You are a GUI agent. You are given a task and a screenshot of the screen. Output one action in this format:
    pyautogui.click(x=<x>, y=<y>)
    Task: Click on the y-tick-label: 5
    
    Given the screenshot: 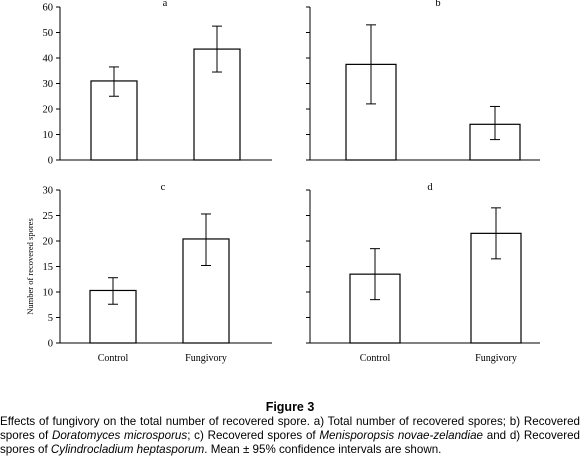 What is the action you would take?
    pyautogui.click(x=50, y=318)
    